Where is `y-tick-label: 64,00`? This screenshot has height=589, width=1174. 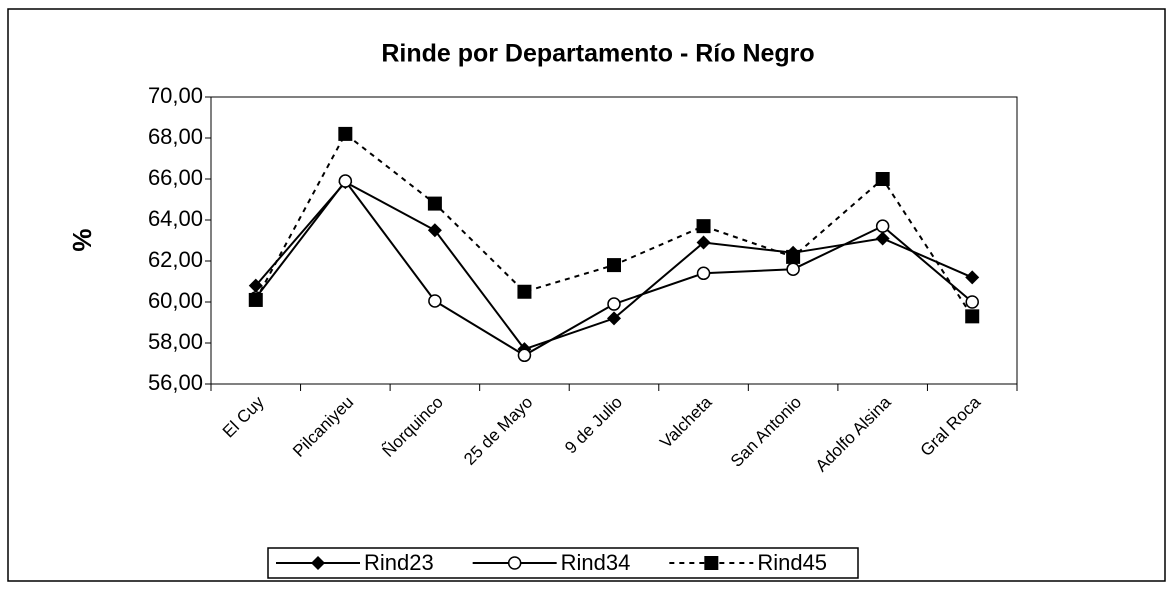
y-tick-label: 64,00 is located at coordinates (175, 218).